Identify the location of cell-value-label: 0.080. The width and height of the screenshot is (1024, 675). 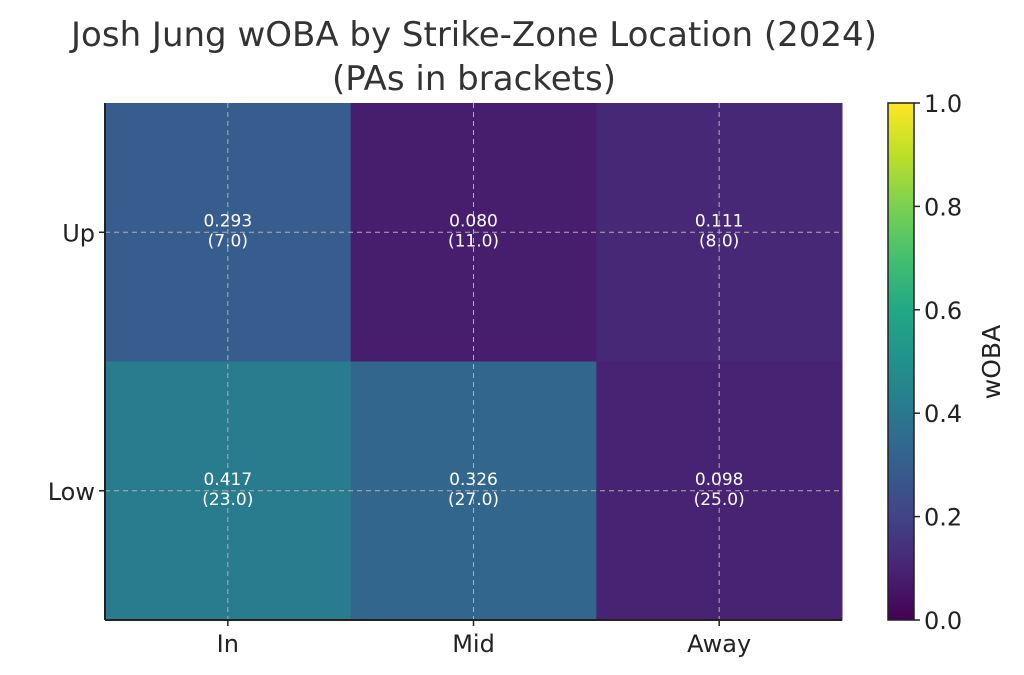
(473, 221).